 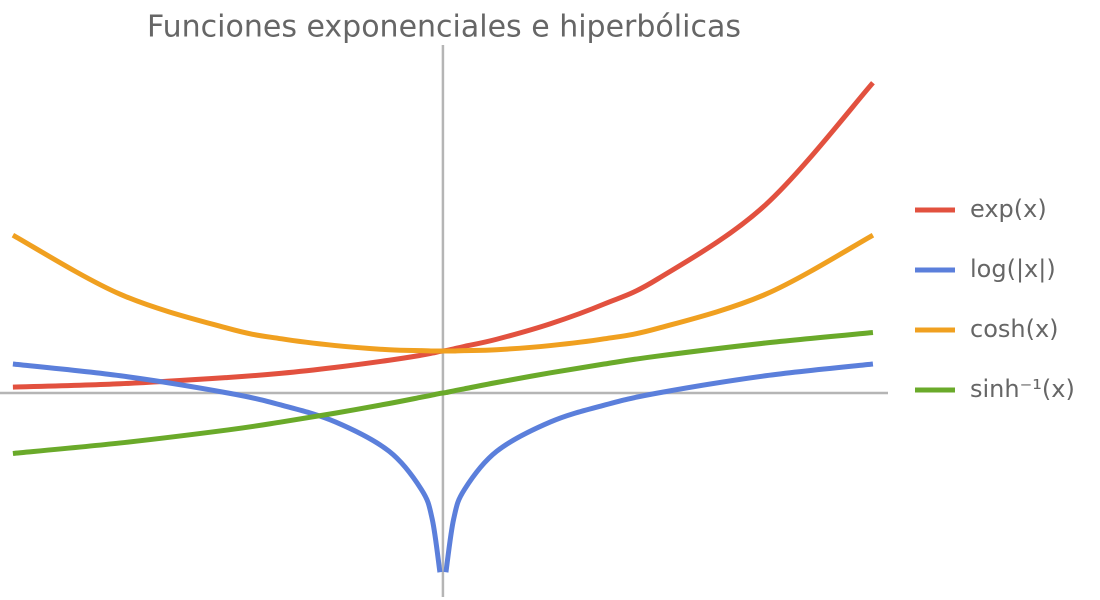 What do you see at coordinates (1022, 389) in the screenshot?
I see `legend-label: sinh⁻¹(x)` at bounding box center [1022, 389].